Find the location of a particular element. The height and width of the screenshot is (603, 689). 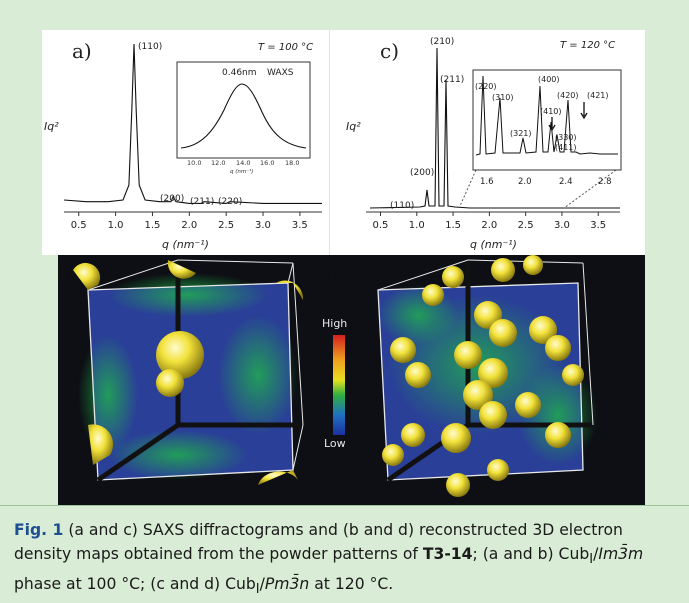

x-tick-label: 1.0 is located at coordinates (417, 225).